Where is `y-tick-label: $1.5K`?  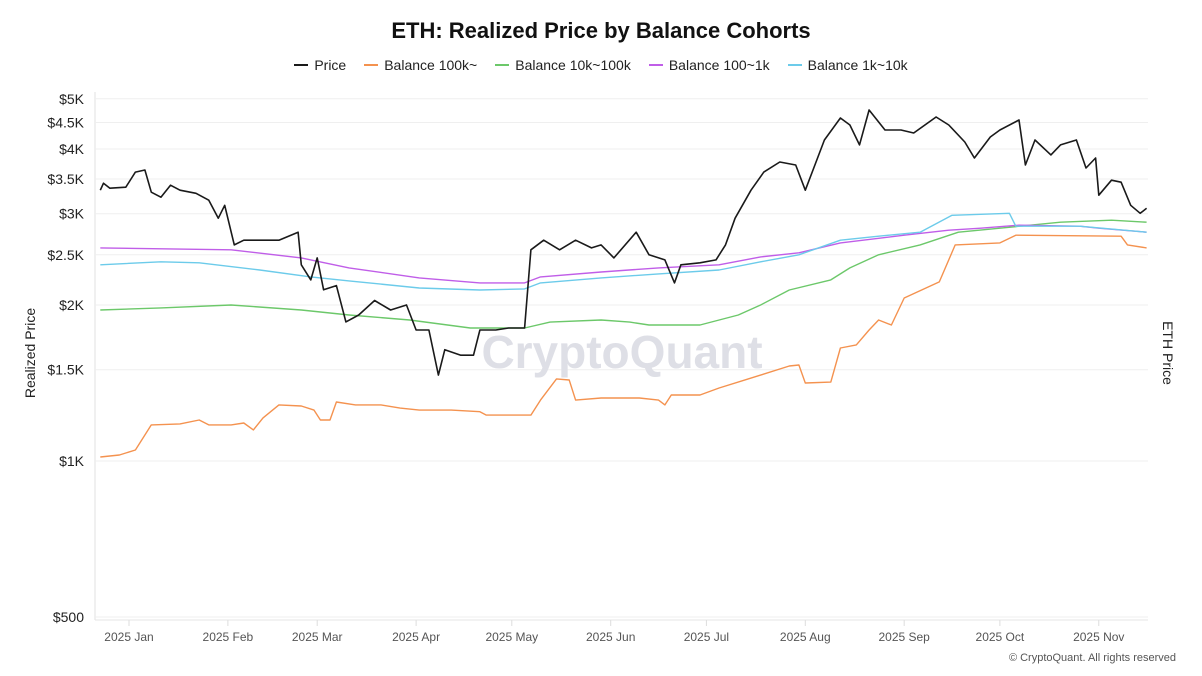
y-tick-label: $1.5K is located at coordinates (65, 370).